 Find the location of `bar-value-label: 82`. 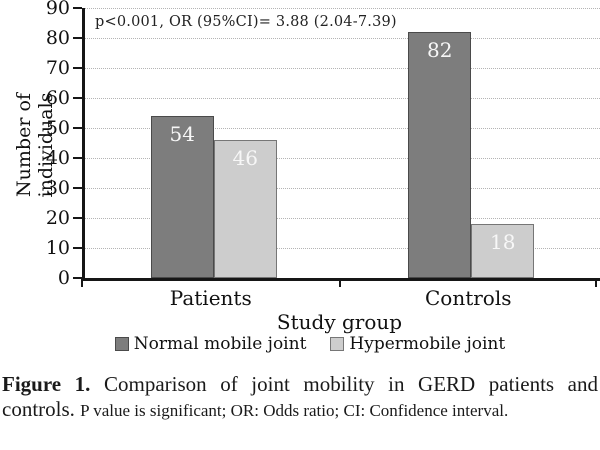

bar-value-label: 82 is located at coordinates (440, 50).